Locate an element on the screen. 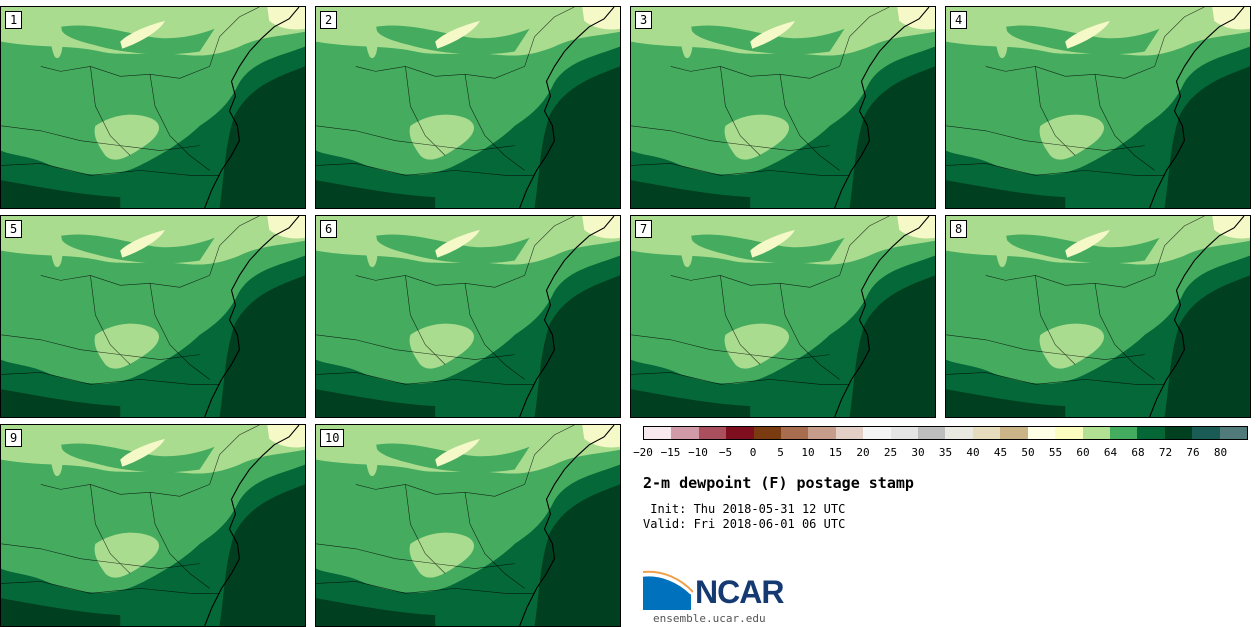 Image resolution: width=1260 pixels, height=627 pixels. colorbar-tick-label: 64 is located at coordinates (1110, 452).